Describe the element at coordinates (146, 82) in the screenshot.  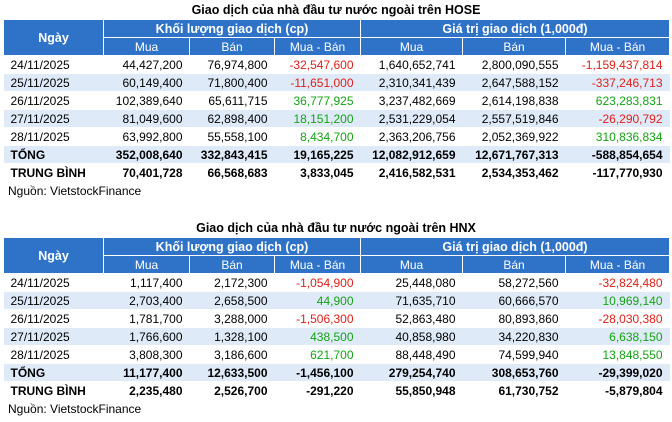
I see `table-cell: 60,149,400` at that location.